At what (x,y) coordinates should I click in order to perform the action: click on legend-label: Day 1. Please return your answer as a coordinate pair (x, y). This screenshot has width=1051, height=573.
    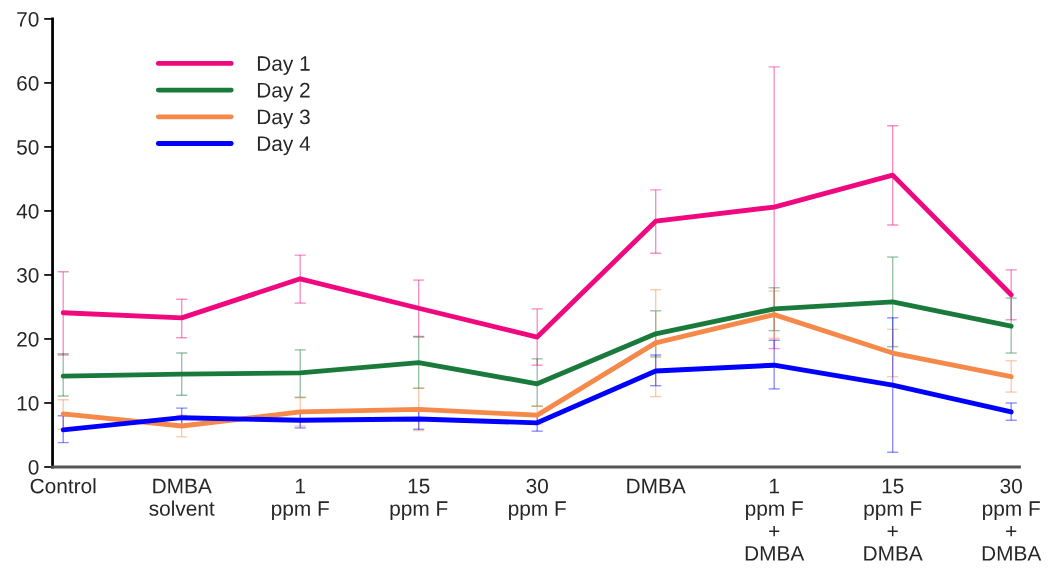
    Looking at the image, I should click on (283, 65).